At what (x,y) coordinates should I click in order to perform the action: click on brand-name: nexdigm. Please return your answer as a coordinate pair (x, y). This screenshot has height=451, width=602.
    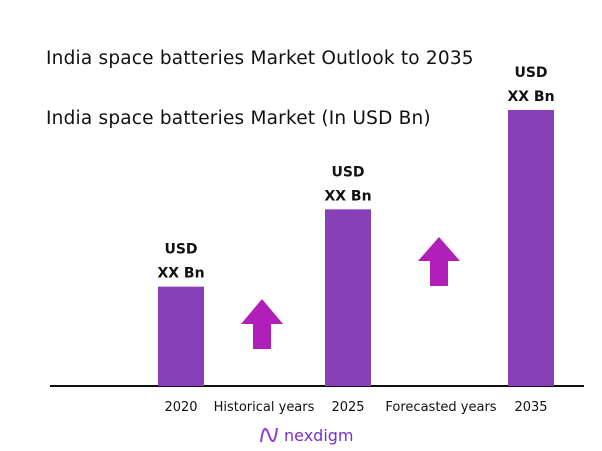
    Looking at the image, I should click on (319, 435).